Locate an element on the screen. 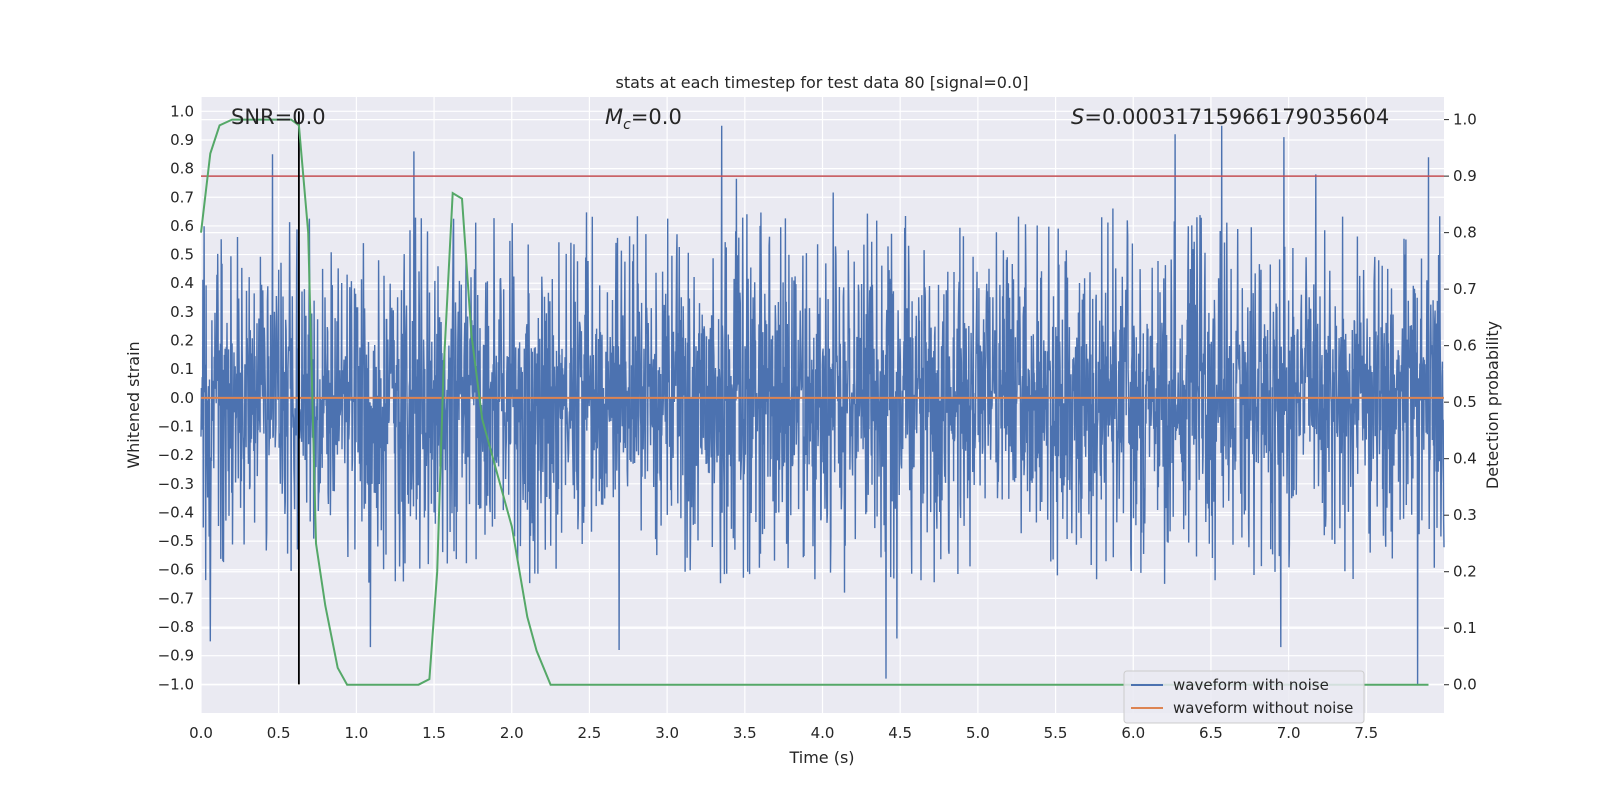 This screenshot has width=1600, height=800. x-tick-label: 2.0 is located at coordinates (512, 733).